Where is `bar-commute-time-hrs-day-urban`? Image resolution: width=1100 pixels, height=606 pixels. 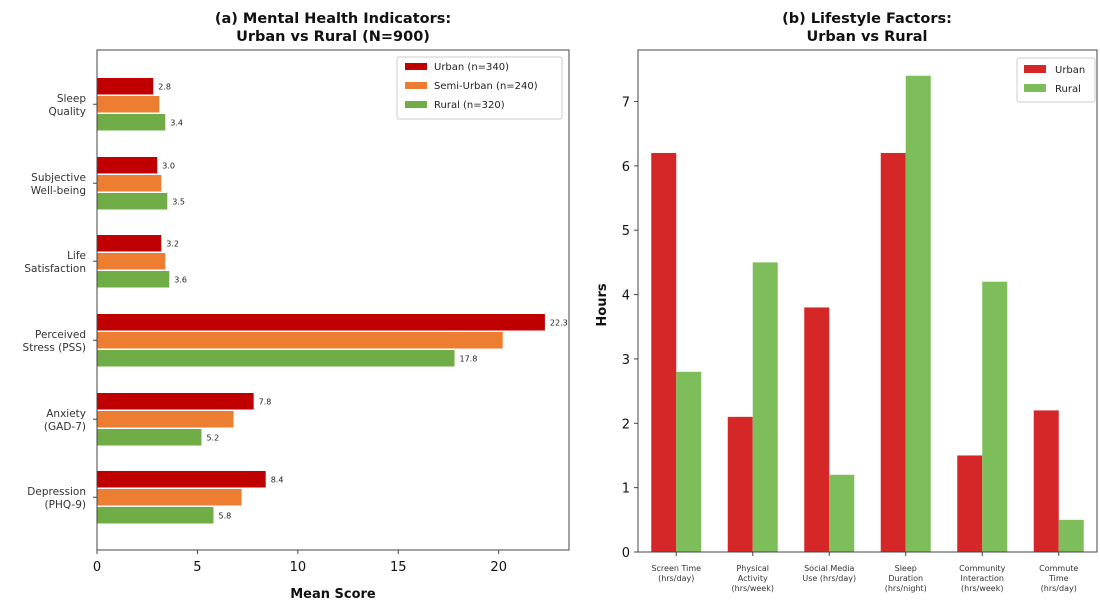
bar-commute-time-hrs-day-urban is located at coordinates (1046, 481).